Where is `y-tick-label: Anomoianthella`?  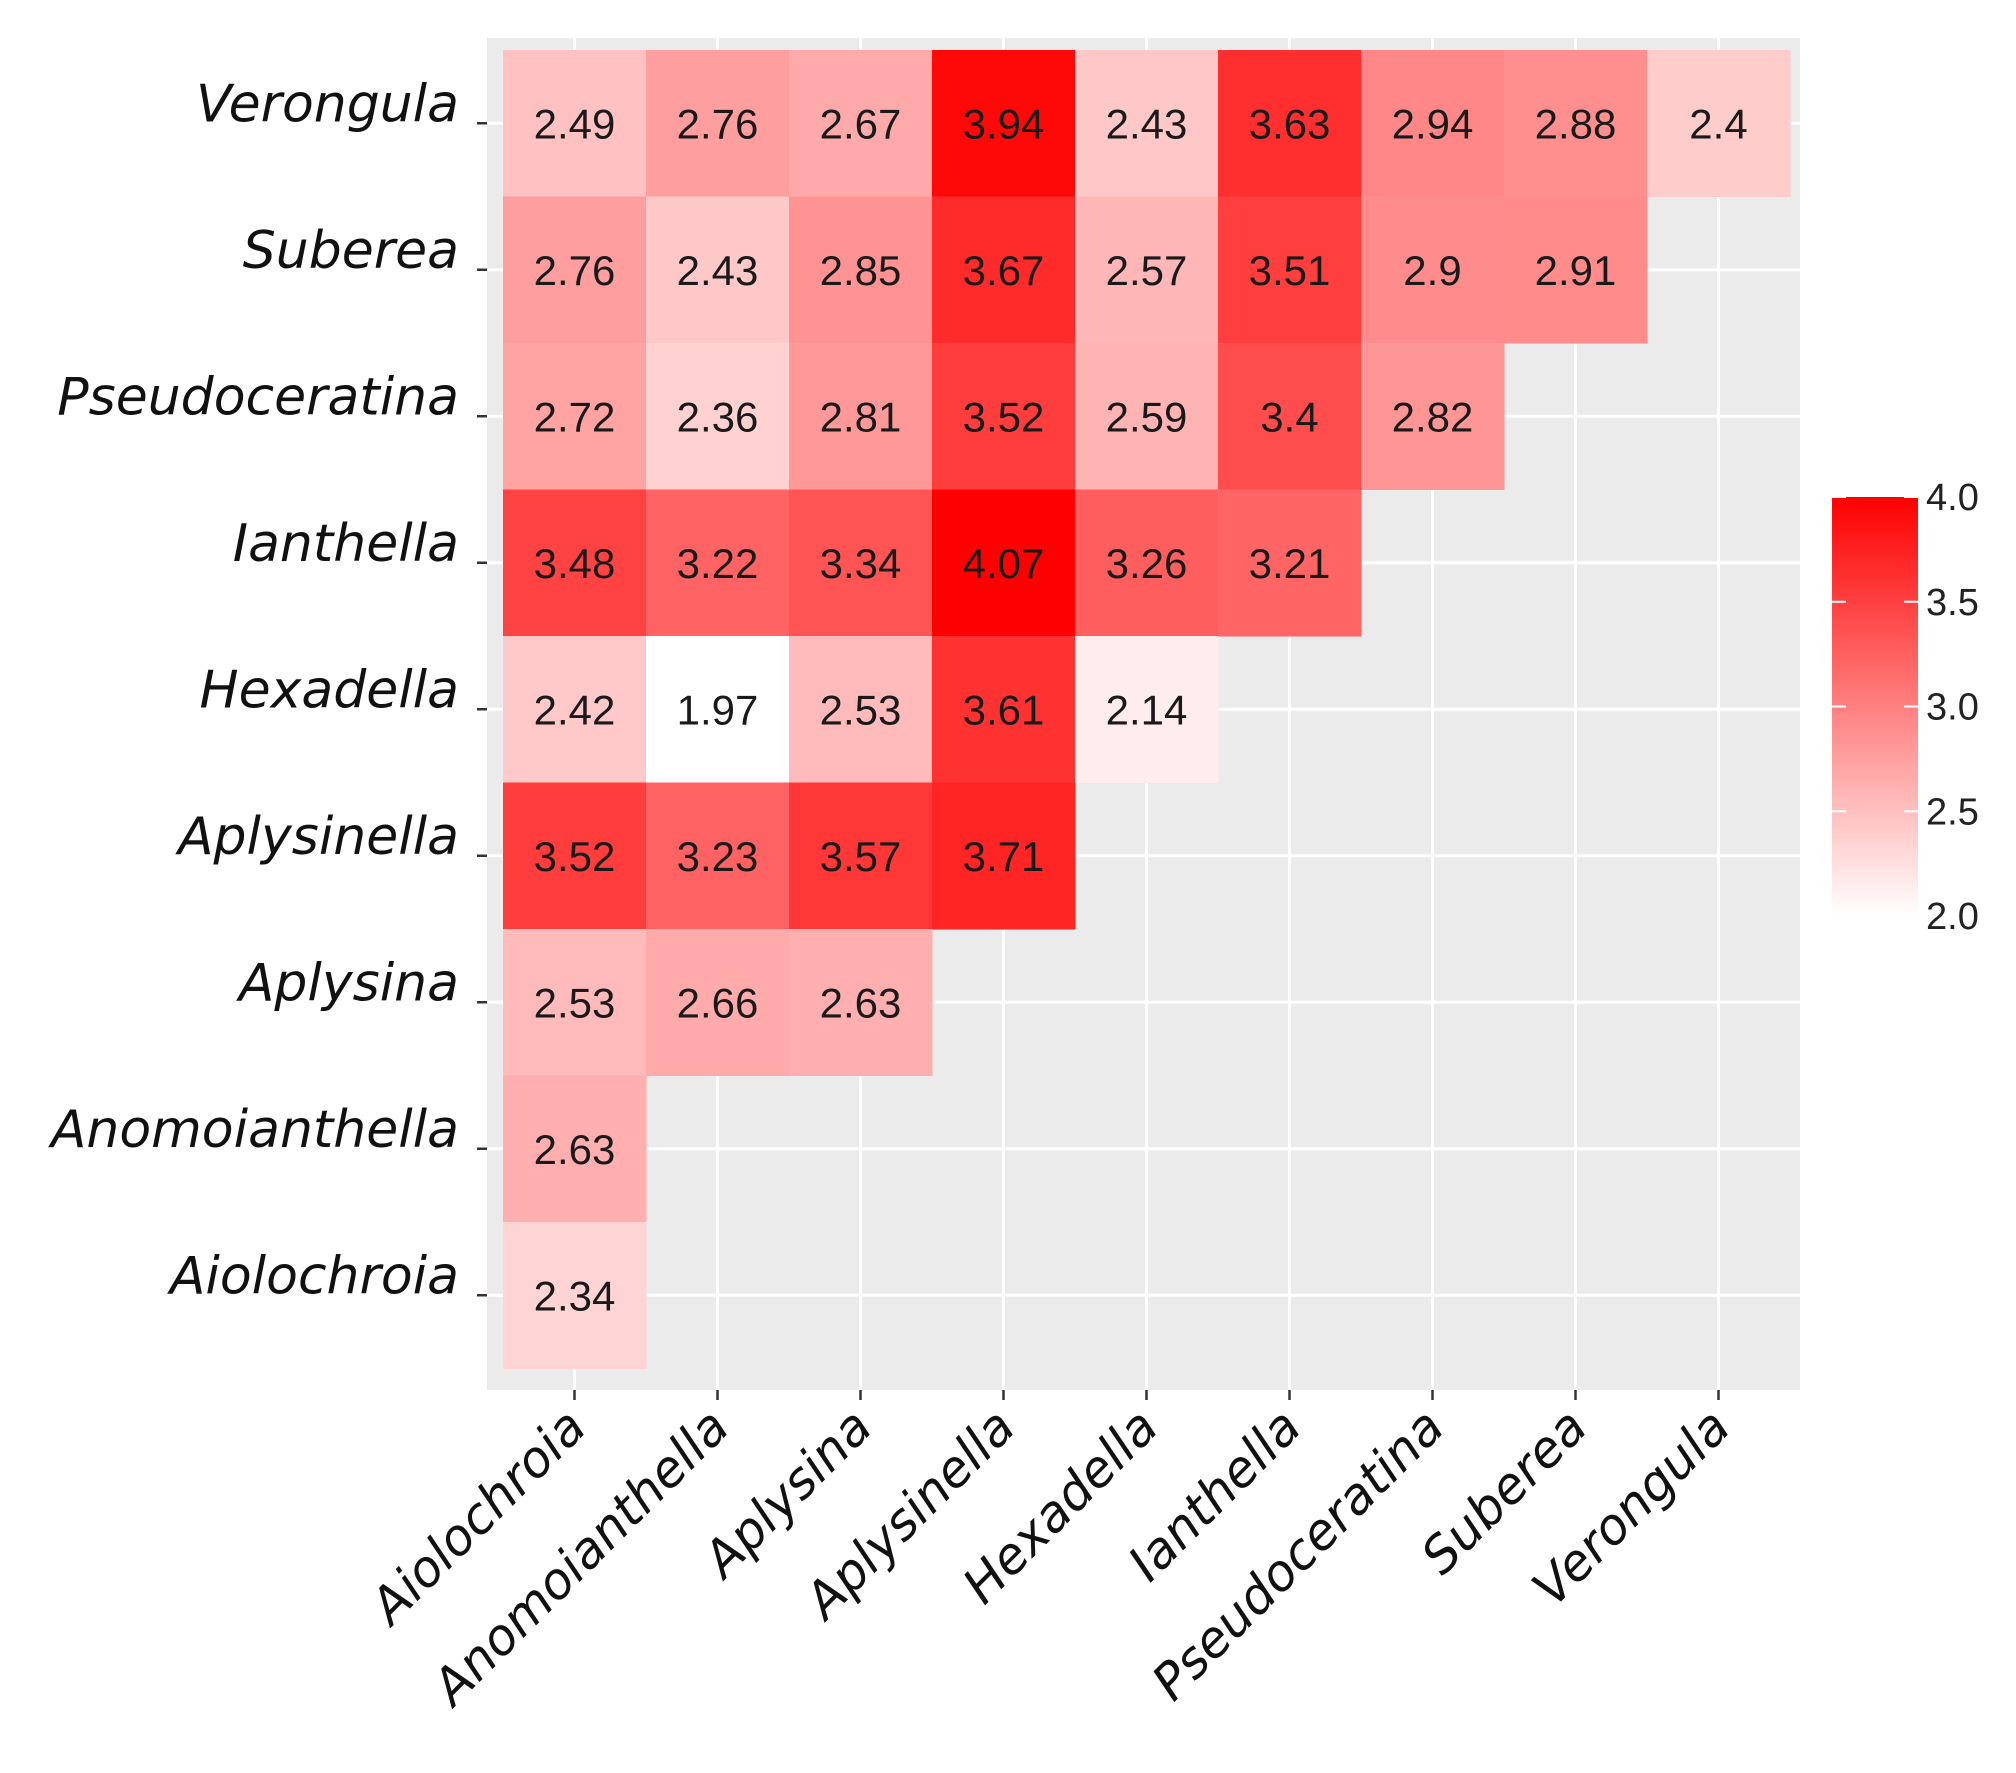
y-tick-label: Anomoianthella is located at coordinates (253, 1130).